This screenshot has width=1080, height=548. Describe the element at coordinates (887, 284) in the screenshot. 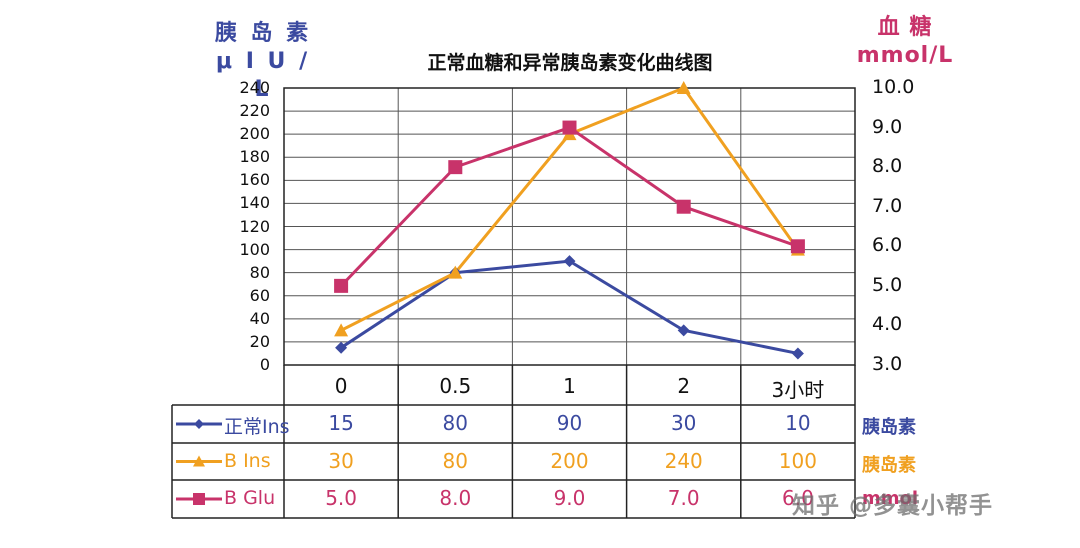

I see `right-tick-label: 5.0` at that location.